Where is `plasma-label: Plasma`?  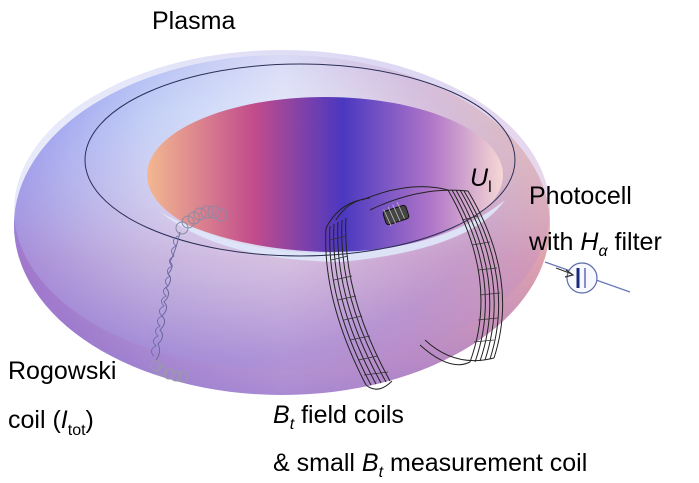
plasma-label: Plasma is located at coordinates (193, 21).